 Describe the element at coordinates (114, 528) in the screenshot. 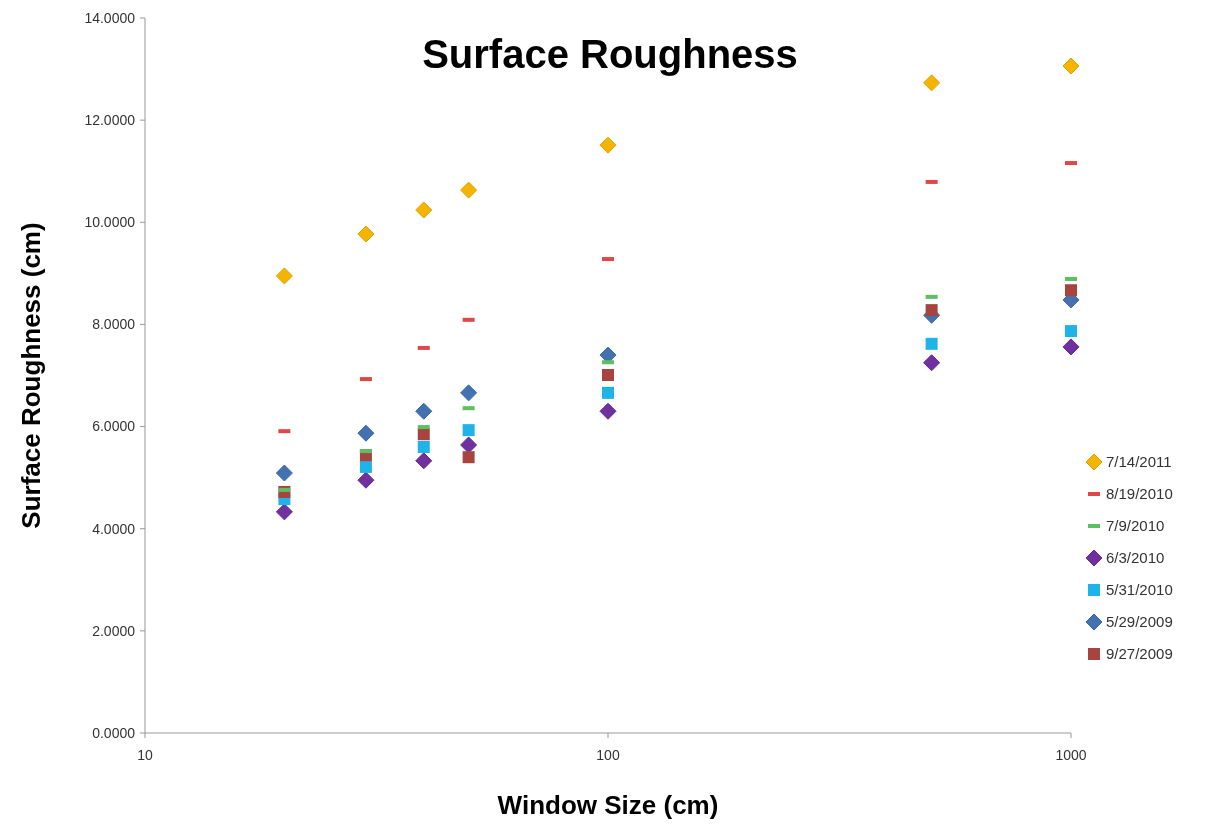

I see `y-tick-label: 4.0000` at that location.